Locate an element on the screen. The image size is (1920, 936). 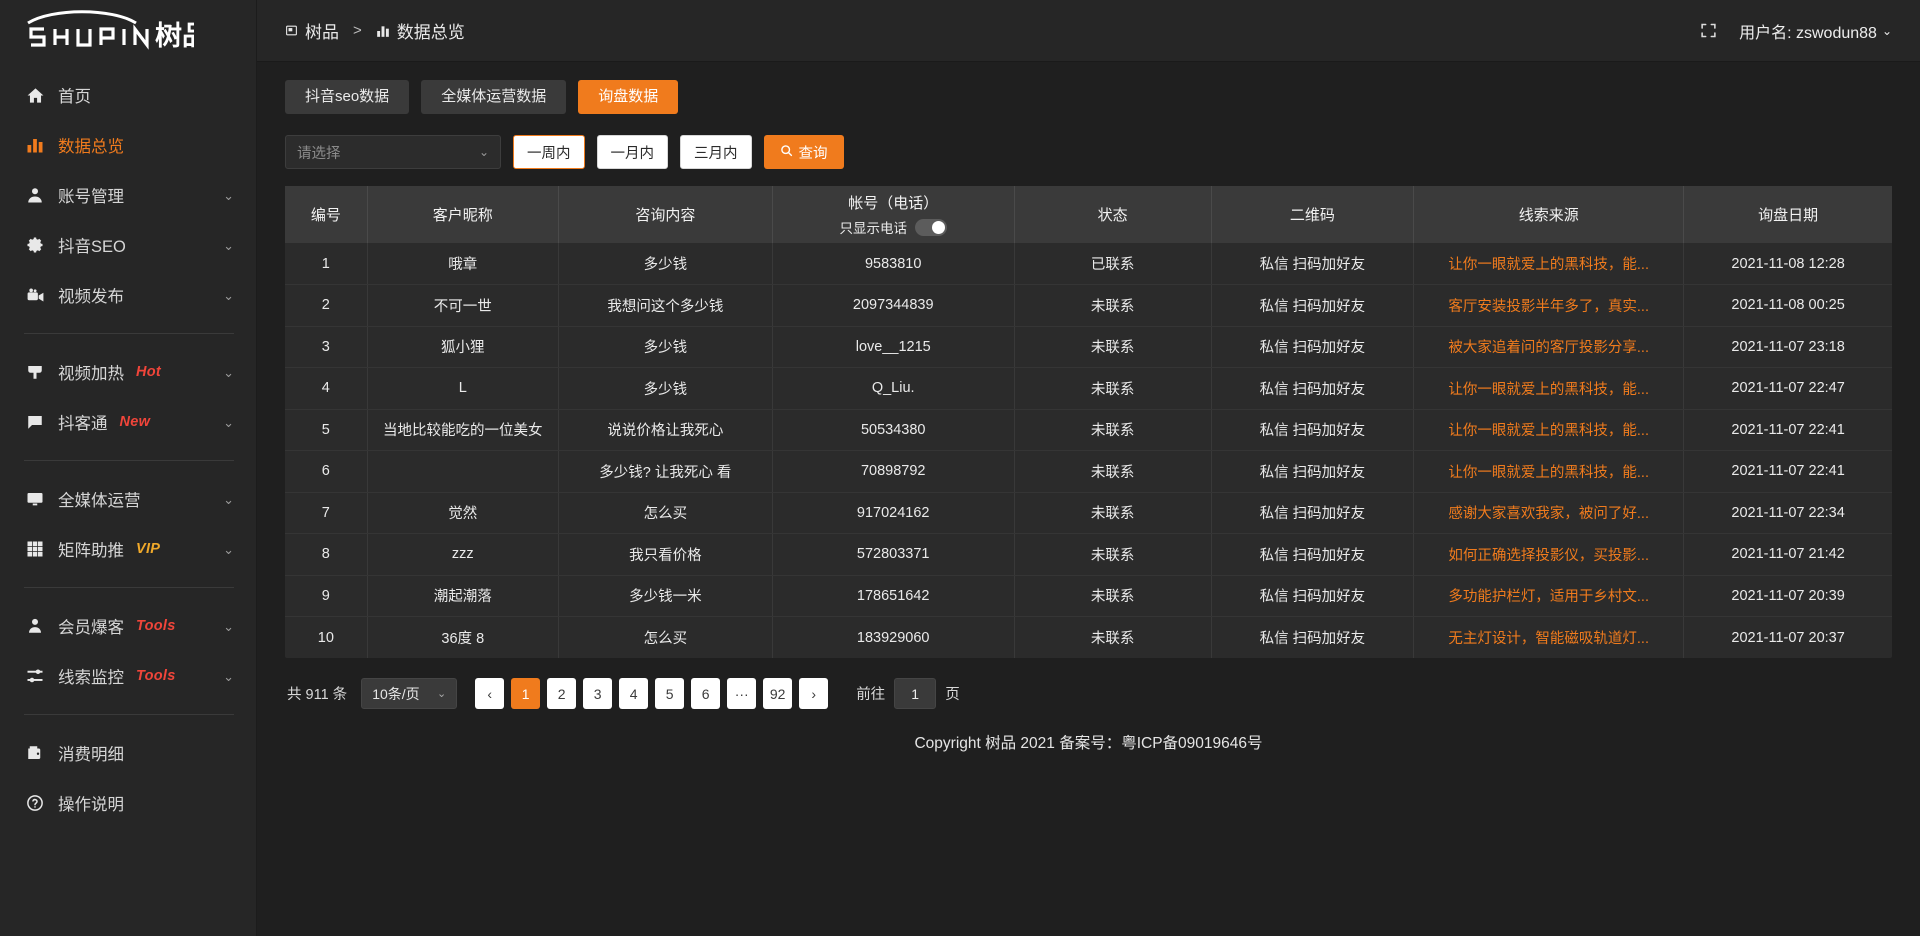
next-page-button: › is located at coordinates (814, 693).